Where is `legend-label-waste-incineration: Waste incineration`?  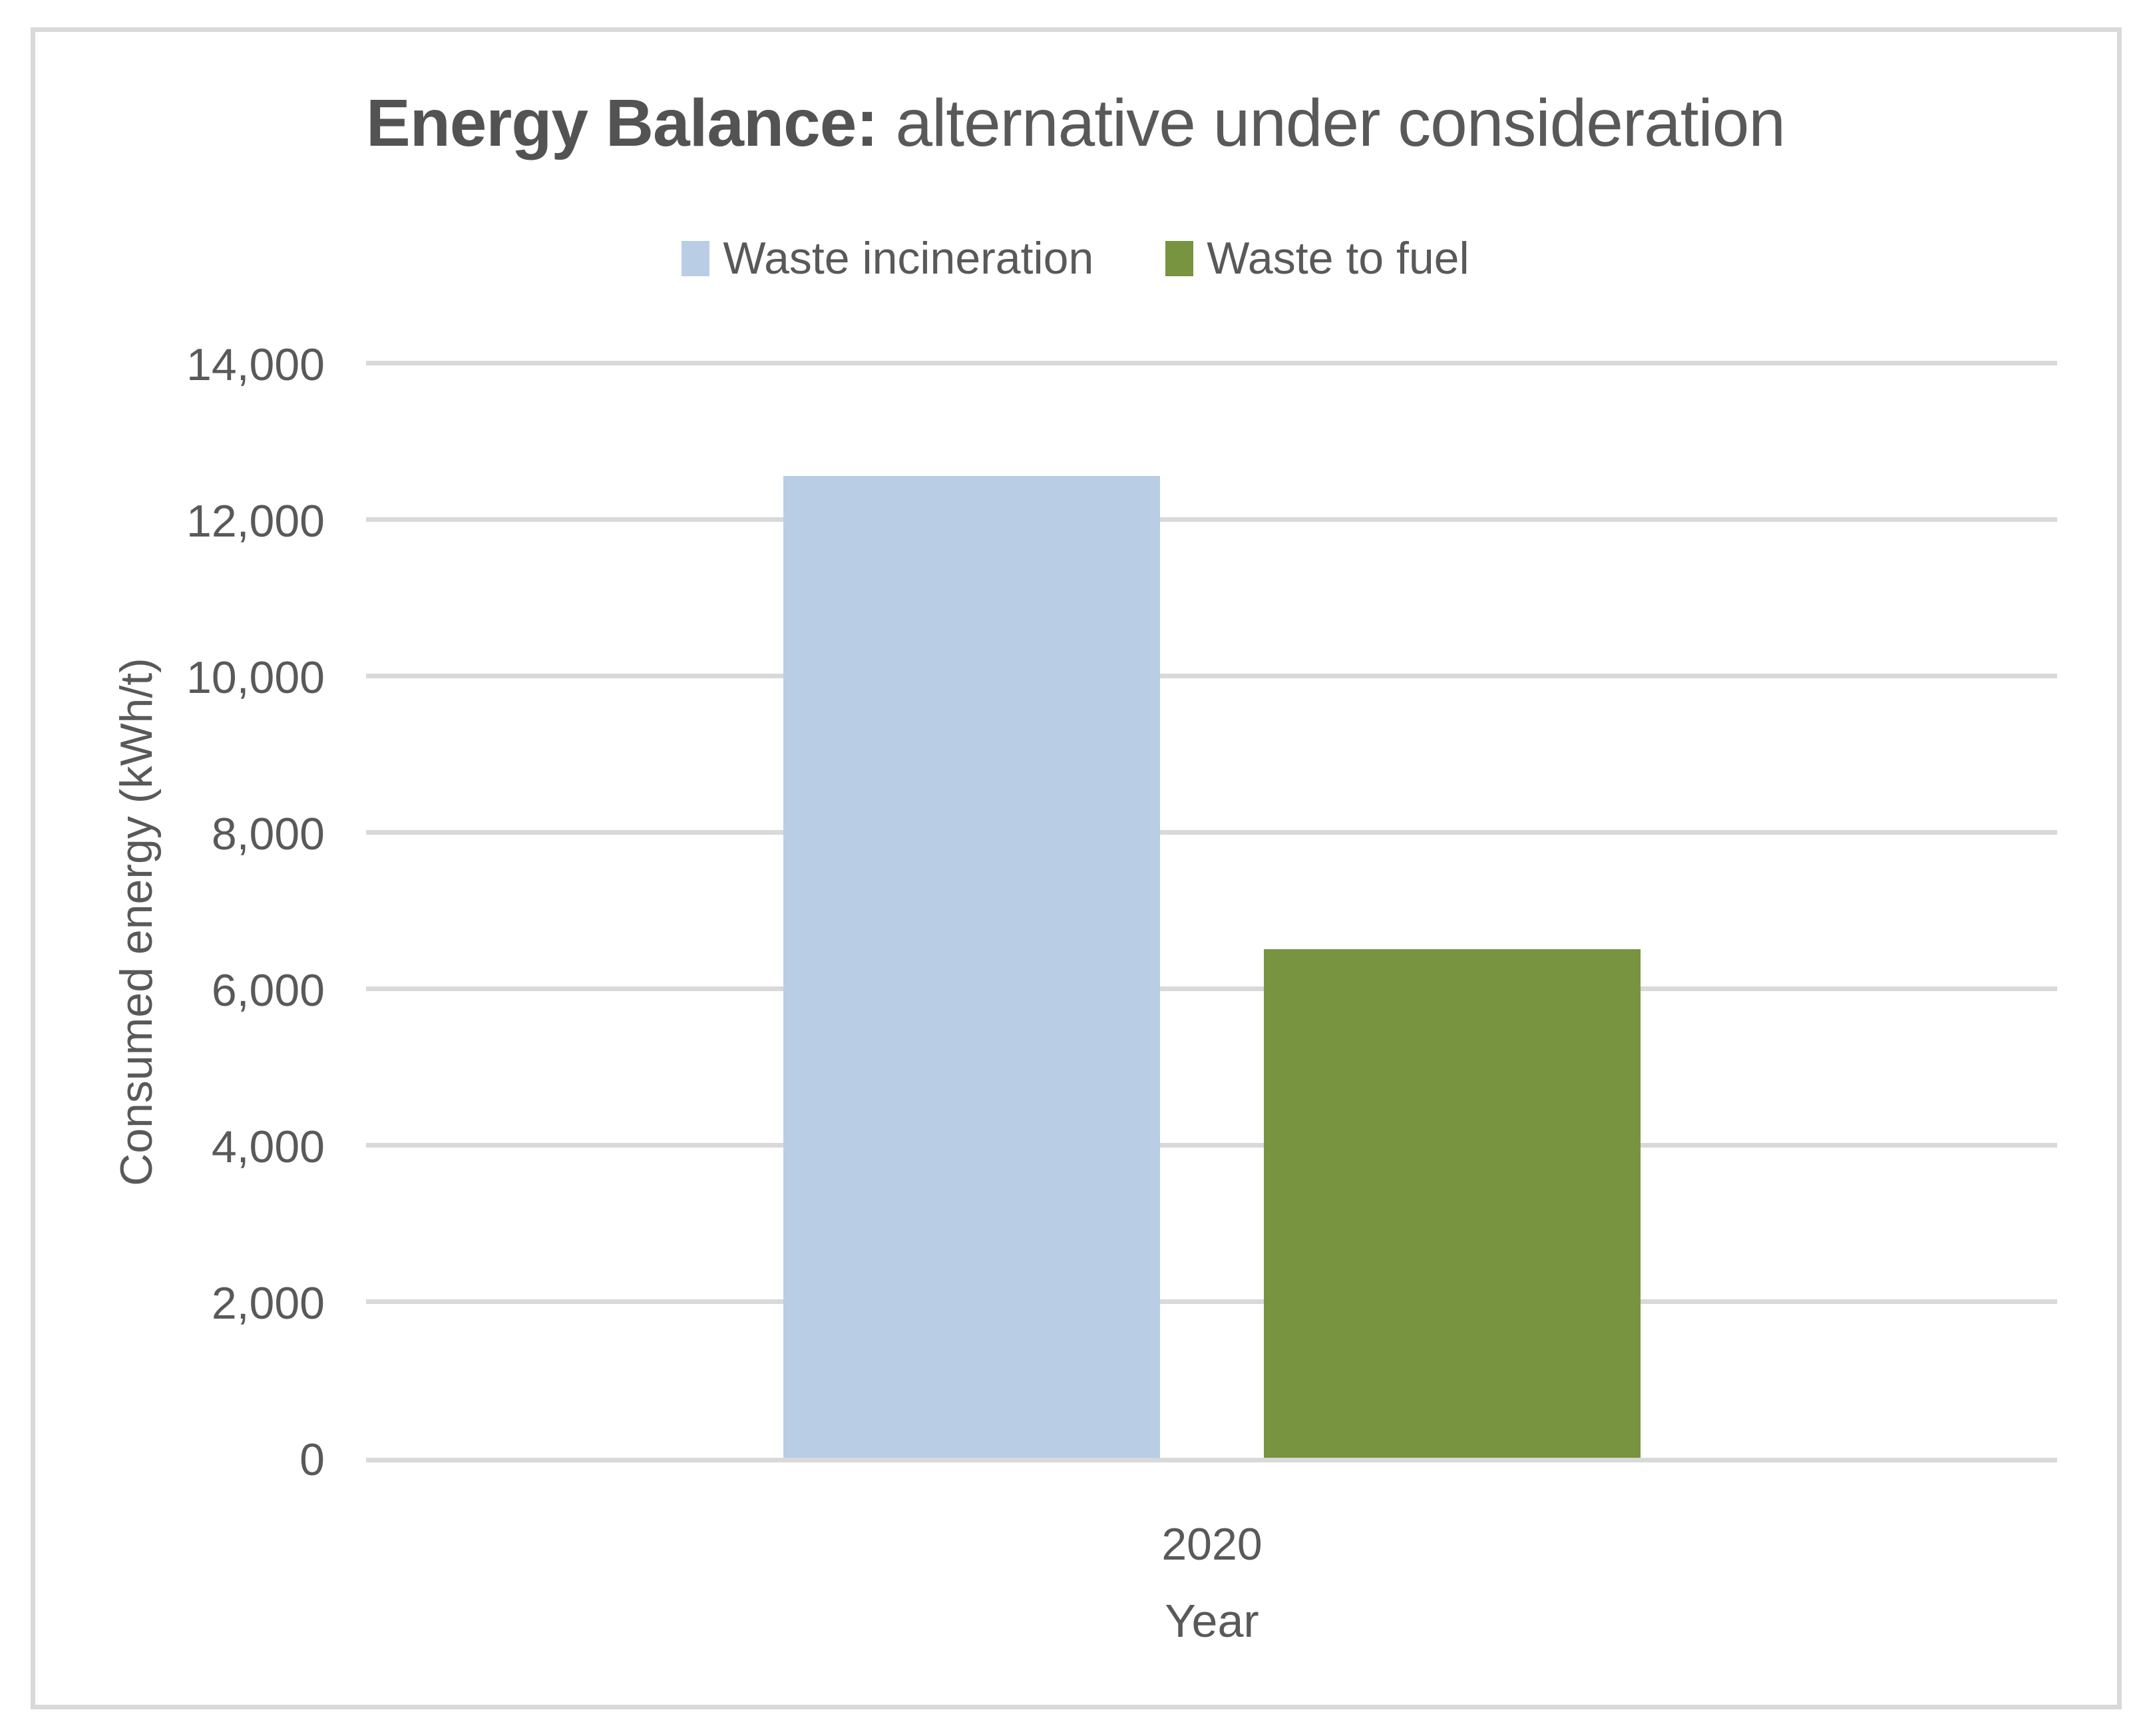 legend-label-waste-incineration: Waste incineration is located at coordinates (908, 258).